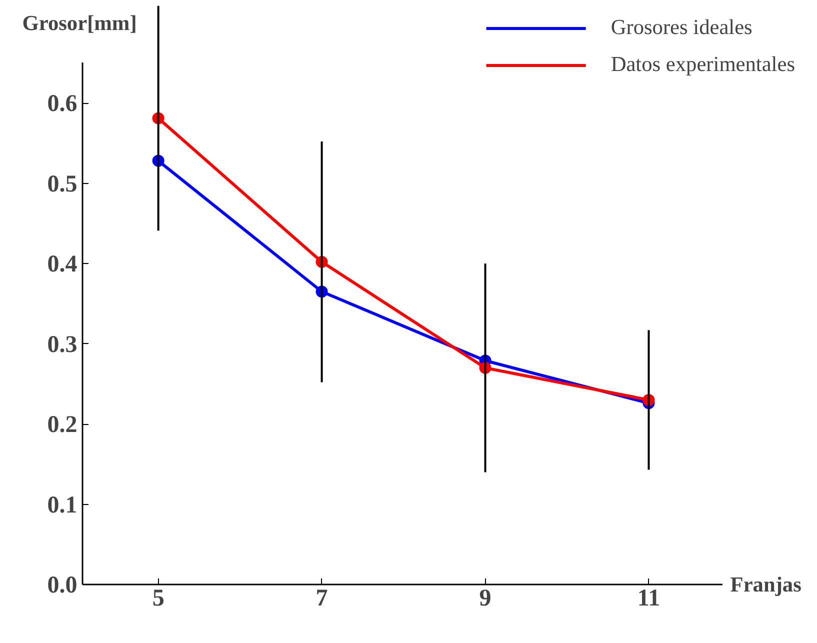 This screenshot has height=643, width=817. Describe the element at coordinates (79, 22) in the screenshot. I see `y-axis-title: Grosor[mm]` at that location.